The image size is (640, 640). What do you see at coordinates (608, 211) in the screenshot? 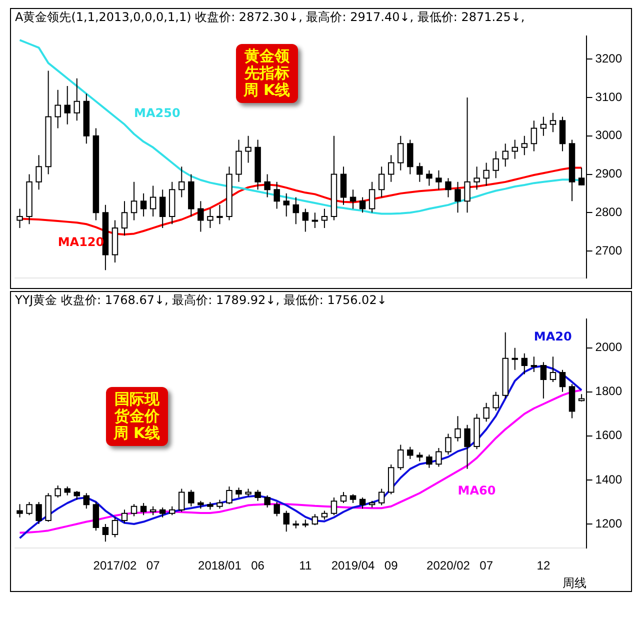
I see `y-tick-label: 2800` at bounding box center [608, 211].